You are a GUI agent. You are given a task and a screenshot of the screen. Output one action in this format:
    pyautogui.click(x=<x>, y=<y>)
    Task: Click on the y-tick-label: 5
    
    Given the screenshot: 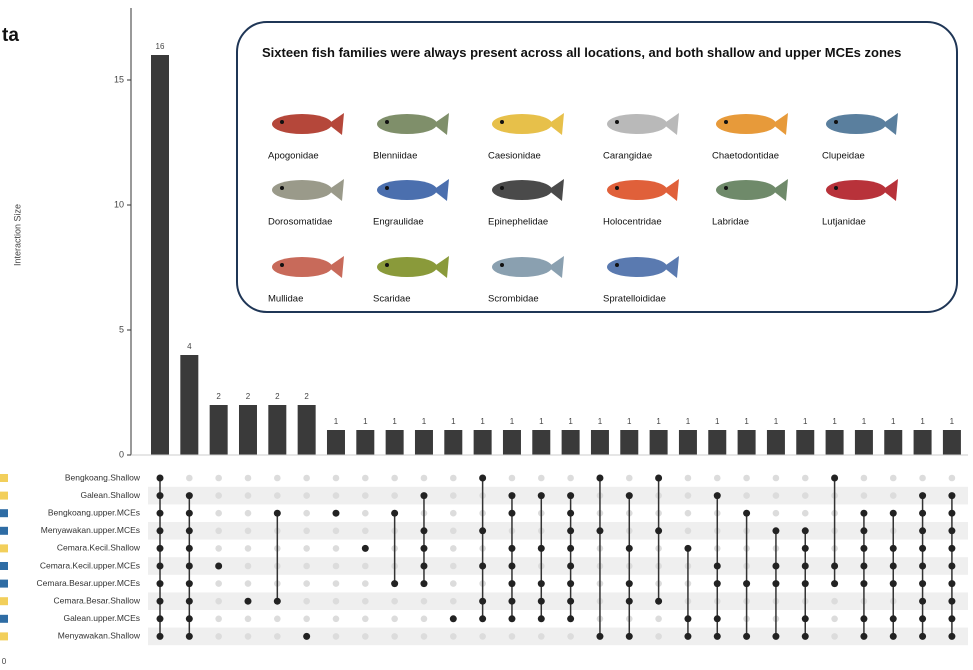 What is the action you would take?
    pyautogui.click(x=121, y=329)
    